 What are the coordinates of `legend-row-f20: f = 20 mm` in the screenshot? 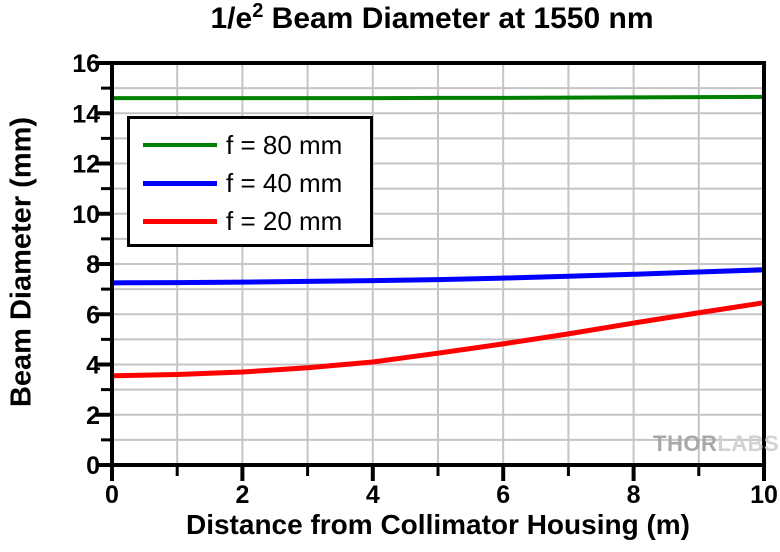 It's located at (250, 221).